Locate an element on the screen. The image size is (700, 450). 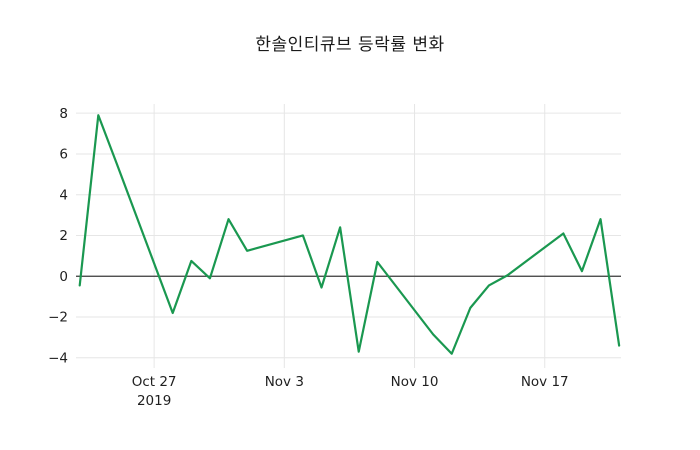
chart-title: 한솔인티큐브 등락률 변화 is located at coordinates (350, 45).